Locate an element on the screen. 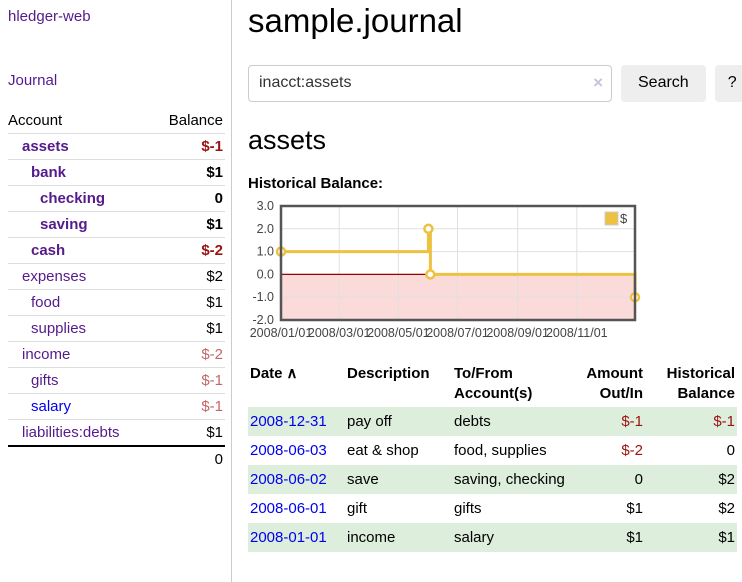 The width and height of the screenshot is (742, 582). transaction-accounts: debts is located at coordinates (472, 421).